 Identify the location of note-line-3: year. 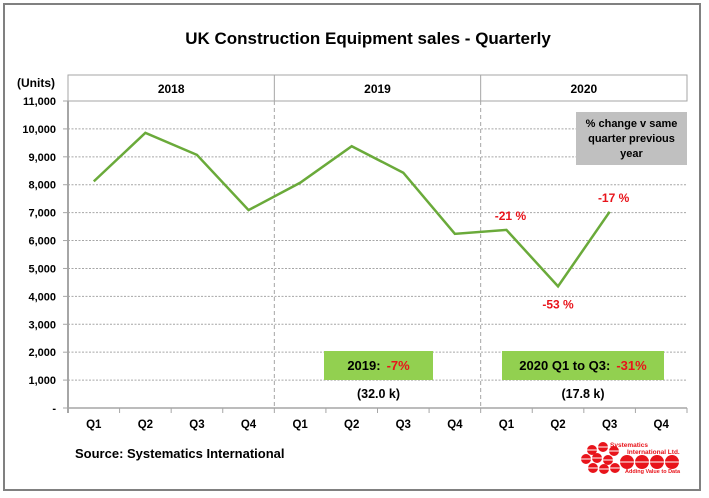
(631, 154).